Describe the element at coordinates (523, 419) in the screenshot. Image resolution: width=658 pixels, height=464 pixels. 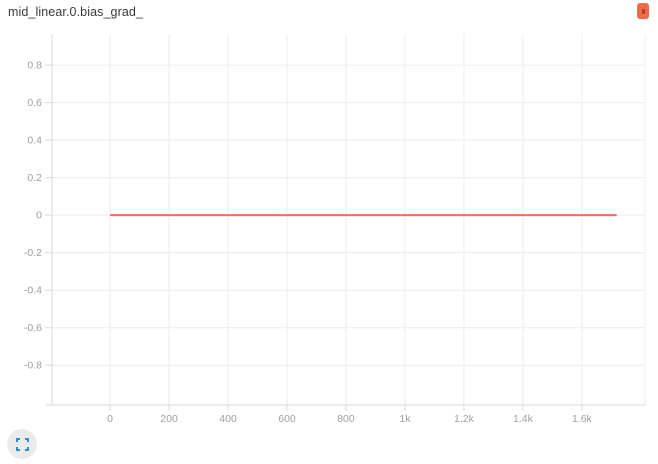
I see `x-tick-label: 1.4k` at that location.